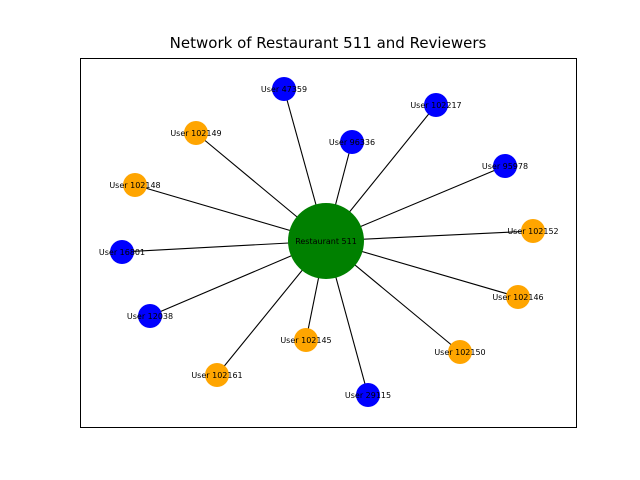 This screenshot has width=640, height=480. I want to click on user-label-user-102217: User 102217, so click(435, 105).